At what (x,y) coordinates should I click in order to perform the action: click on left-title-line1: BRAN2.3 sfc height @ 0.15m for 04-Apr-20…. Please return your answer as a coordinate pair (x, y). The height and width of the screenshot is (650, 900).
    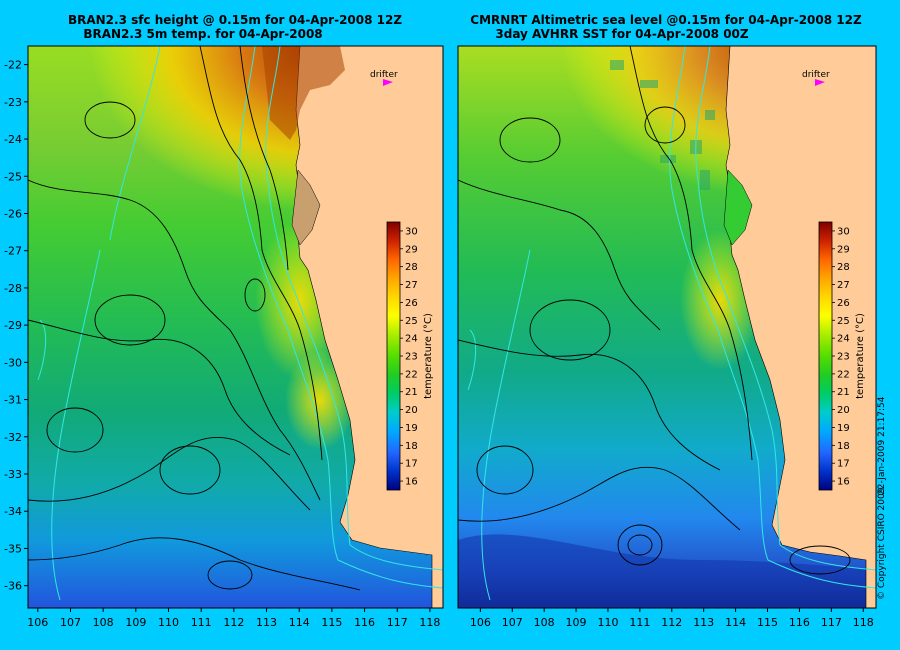
    Looking at the image, I should click on (235, 20).